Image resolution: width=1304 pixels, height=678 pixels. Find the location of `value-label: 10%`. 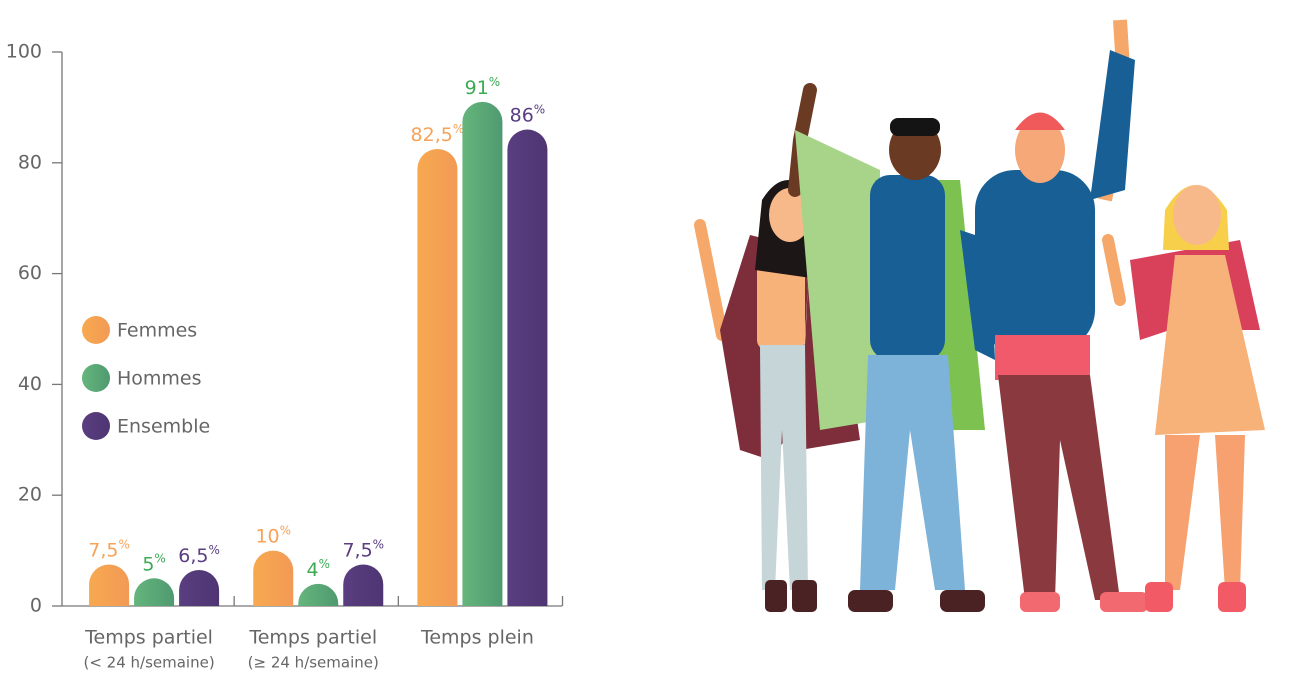

value-label: 10% is located at coordinates (273, 535).